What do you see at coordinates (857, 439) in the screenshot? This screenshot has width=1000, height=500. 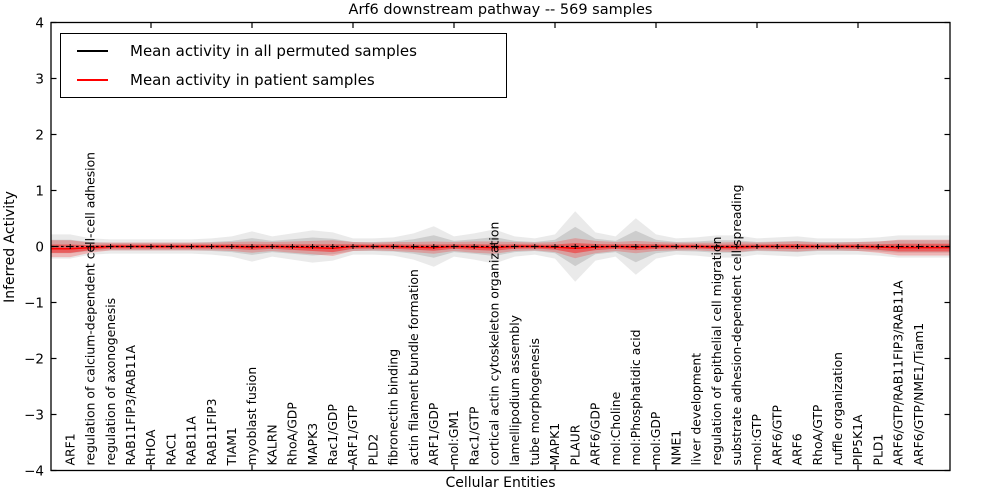 I see `entity-label: PIP5K1A` at bounding box center [857, 439].